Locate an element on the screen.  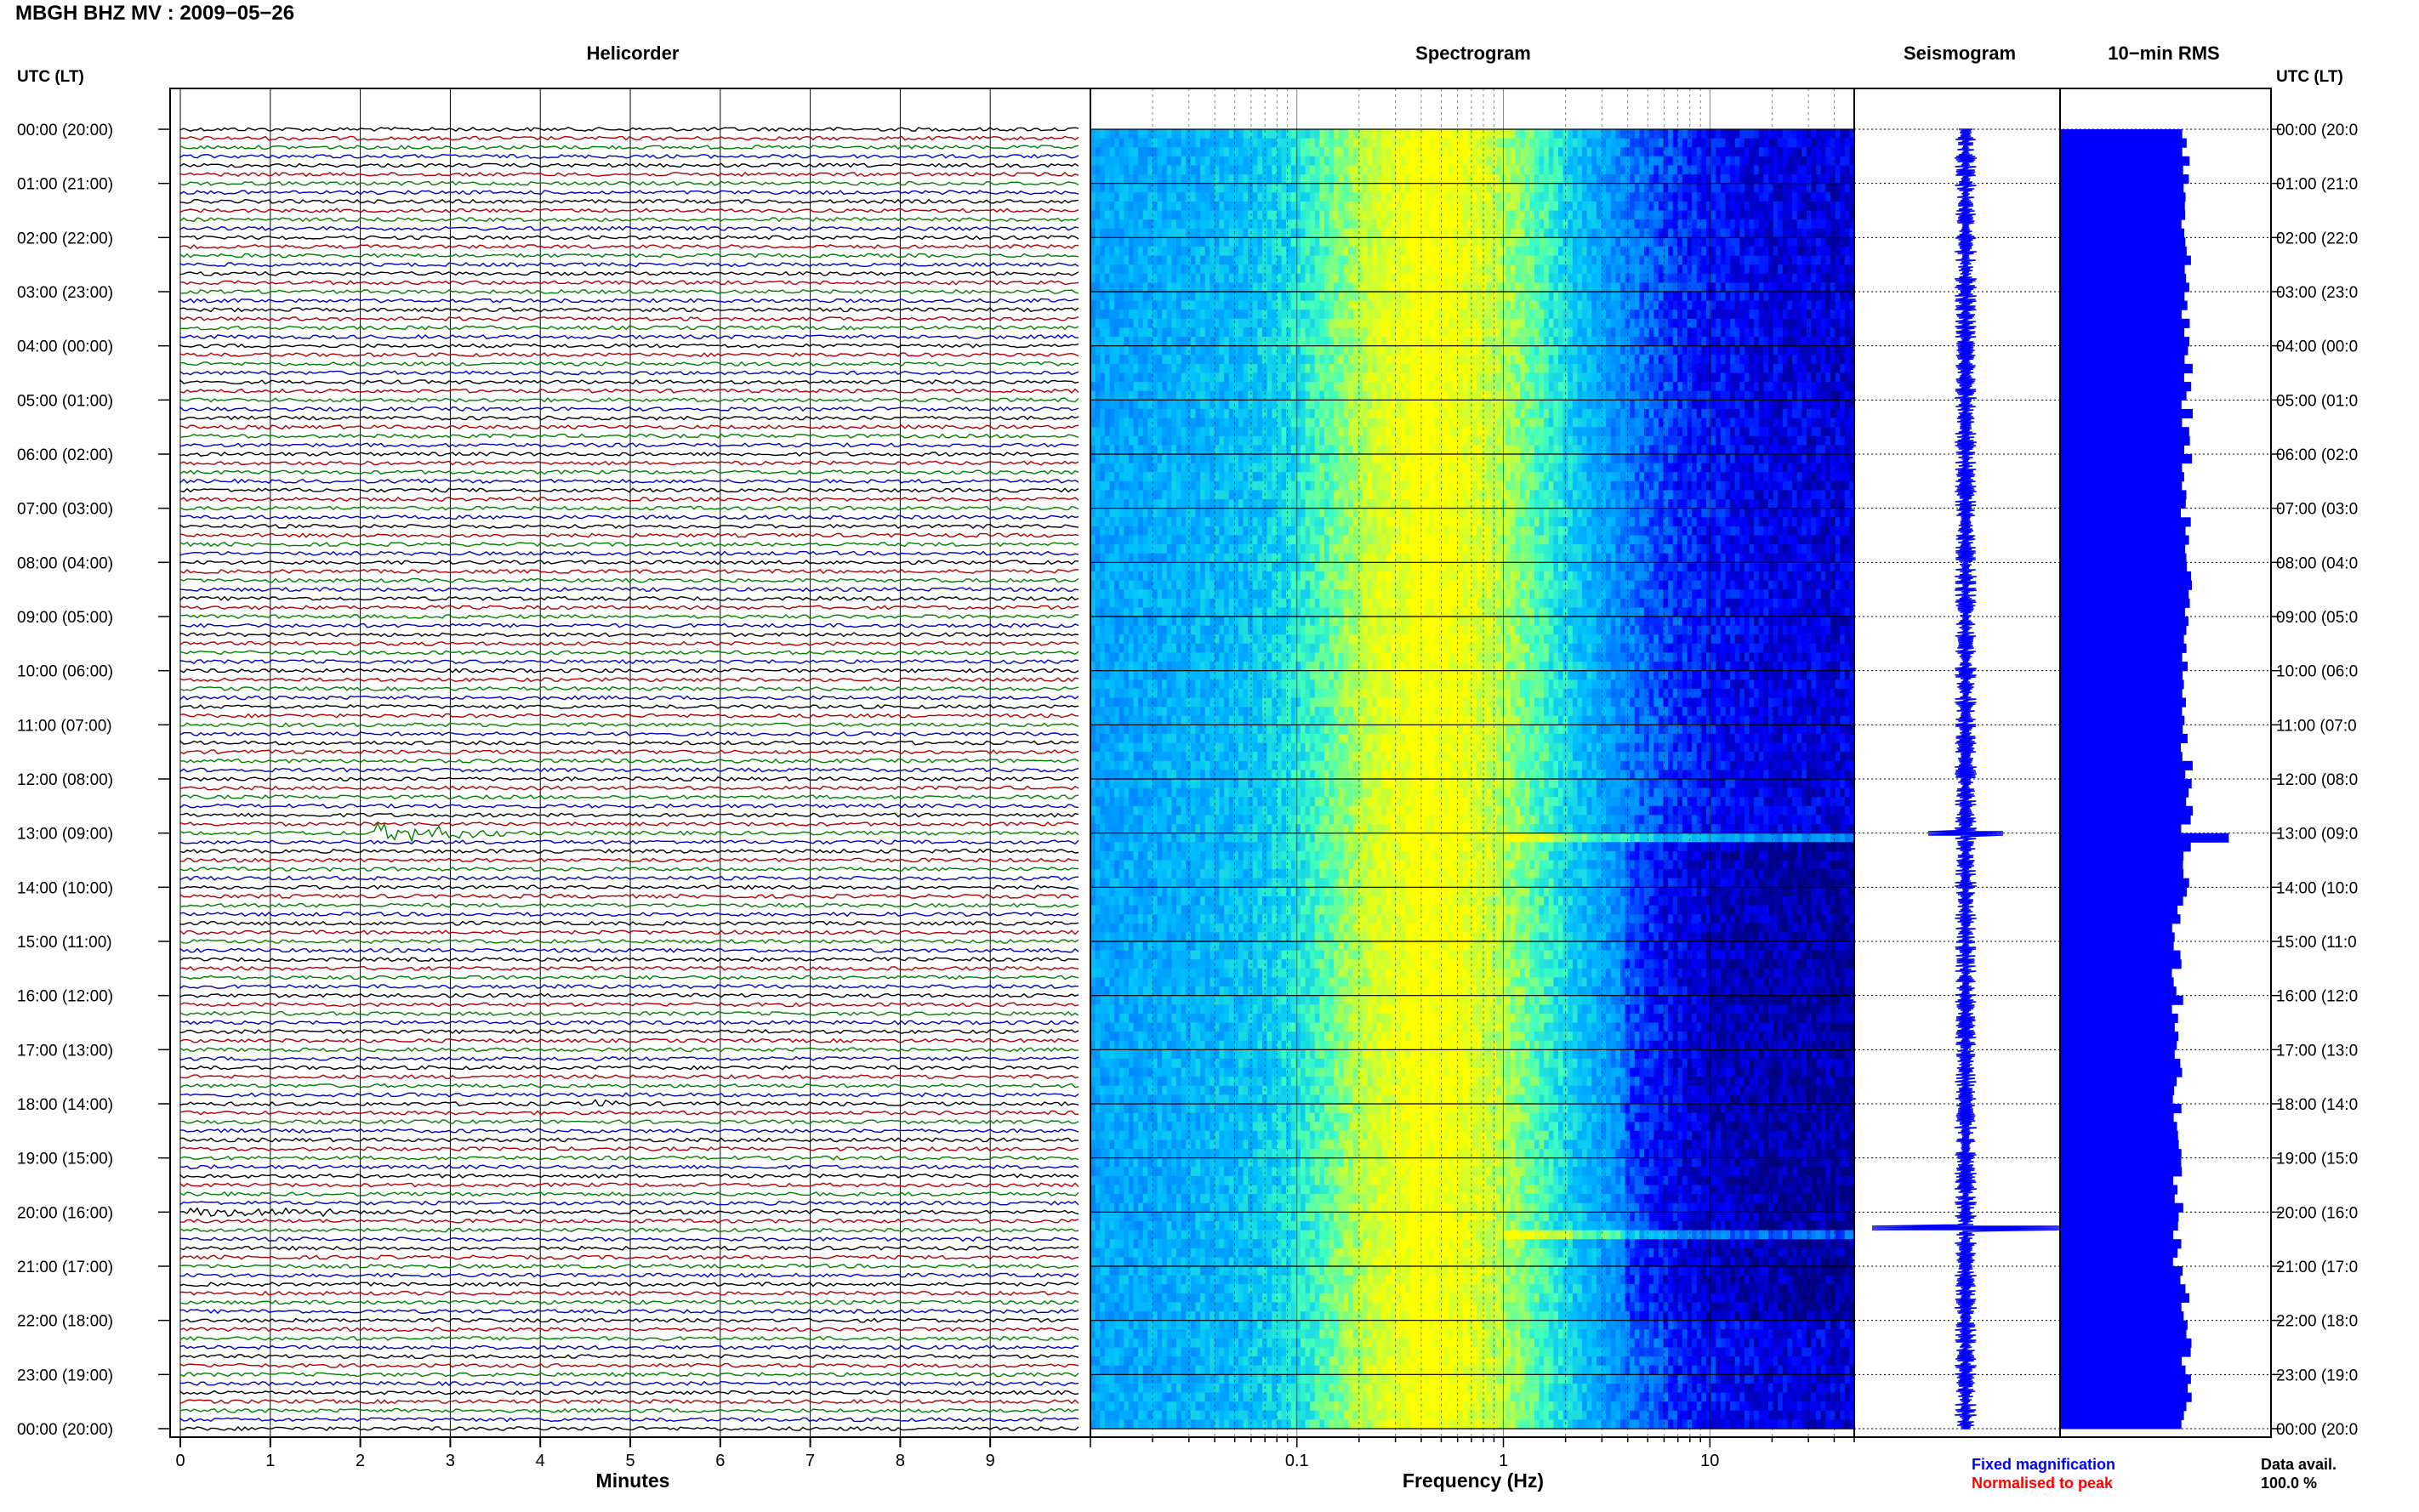
hour-label-left: 22:00 (18:00) is located at coordinates (65, 1322).